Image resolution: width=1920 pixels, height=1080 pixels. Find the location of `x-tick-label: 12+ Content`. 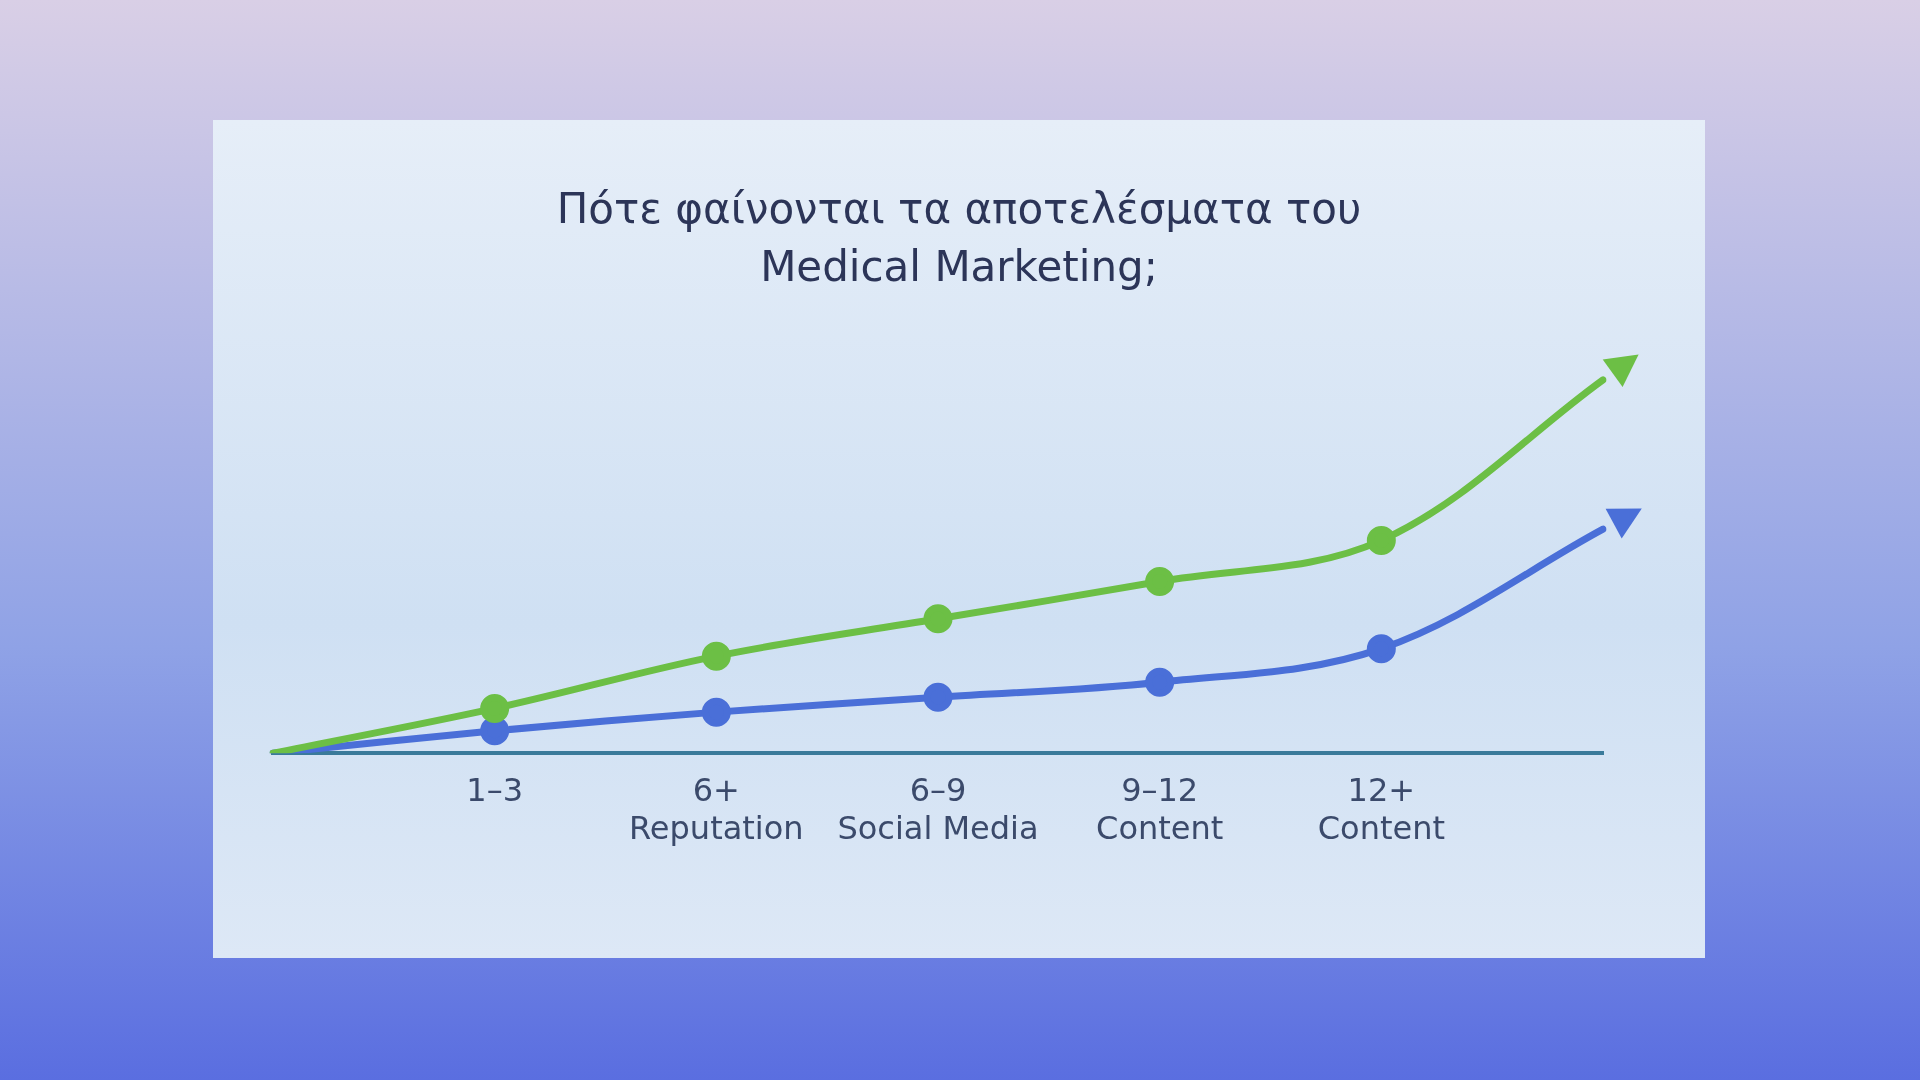

x-tick-label: 12+ Content is located at coordinates (1381, 809).